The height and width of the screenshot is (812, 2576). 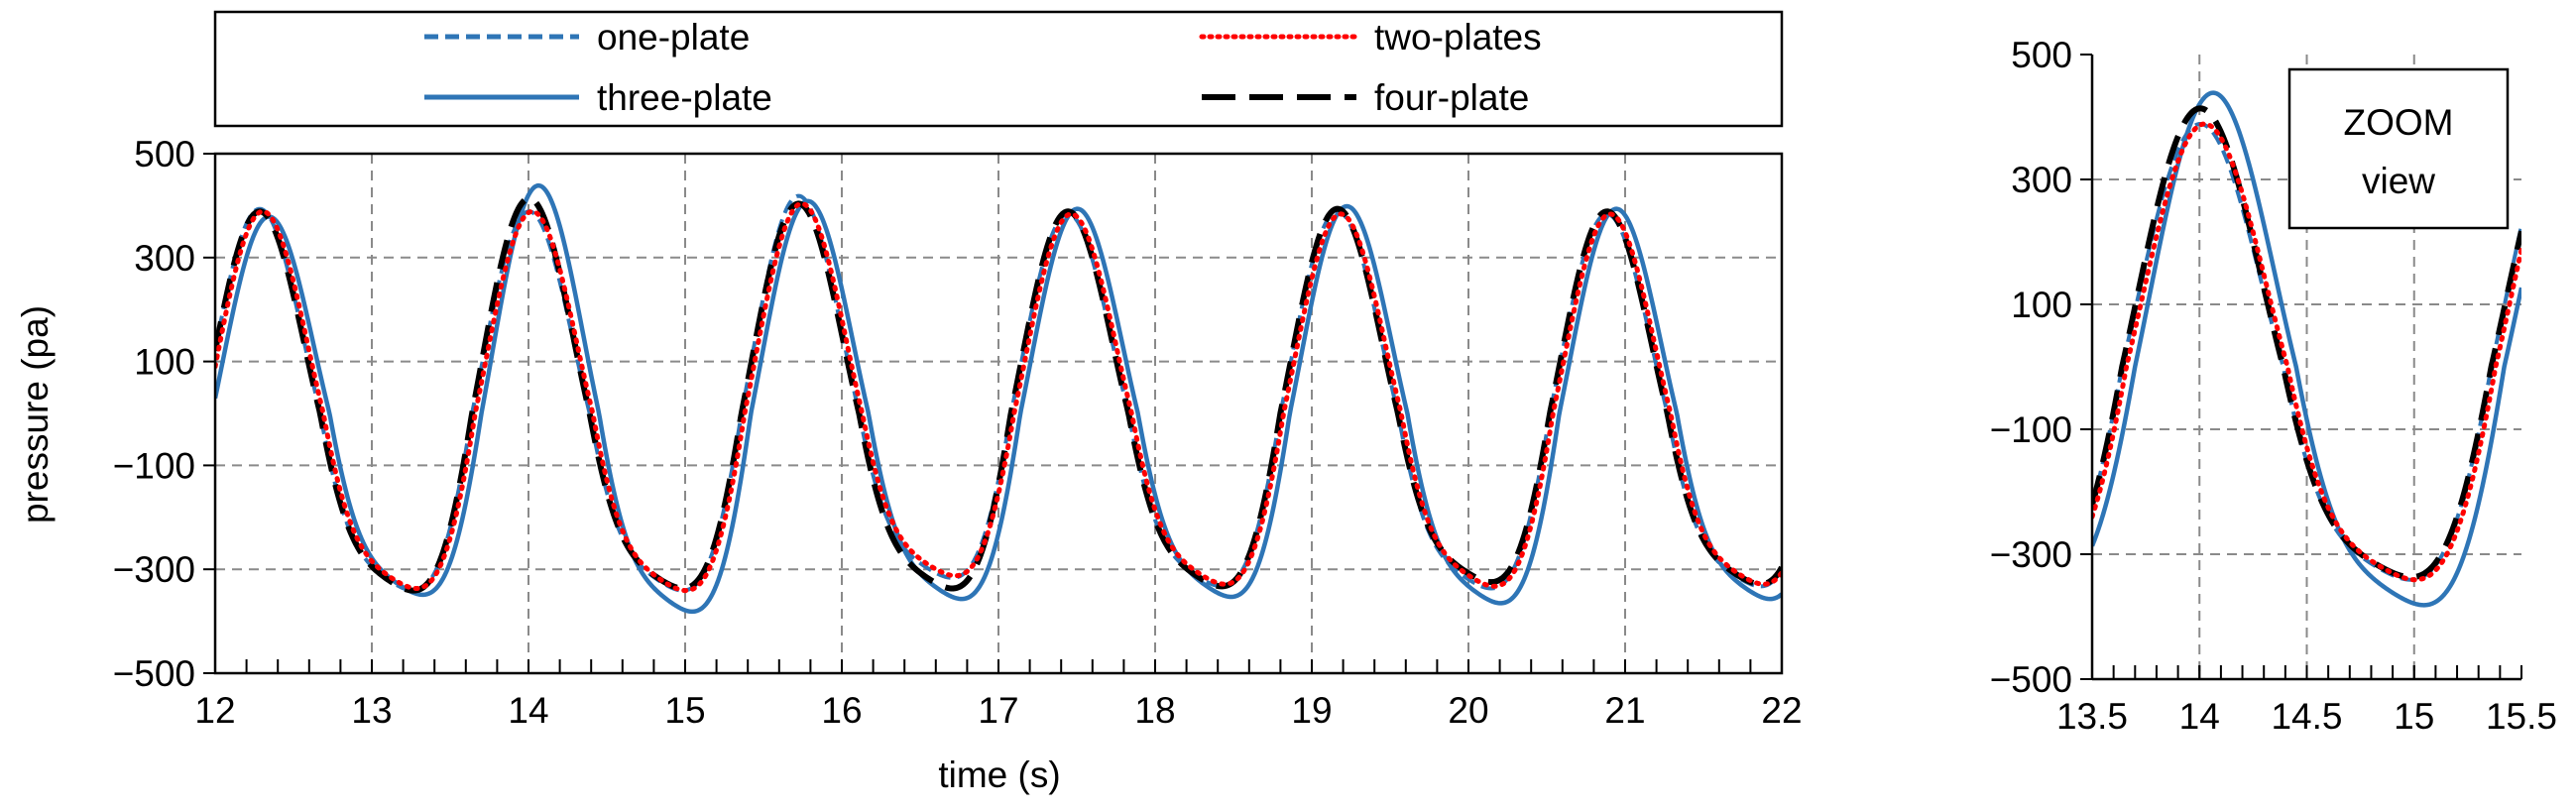 What do you see at coordinates (2398, 148) in the screenshot?
I see `zoom-annotation-box` at bounding box center [2398, 148].